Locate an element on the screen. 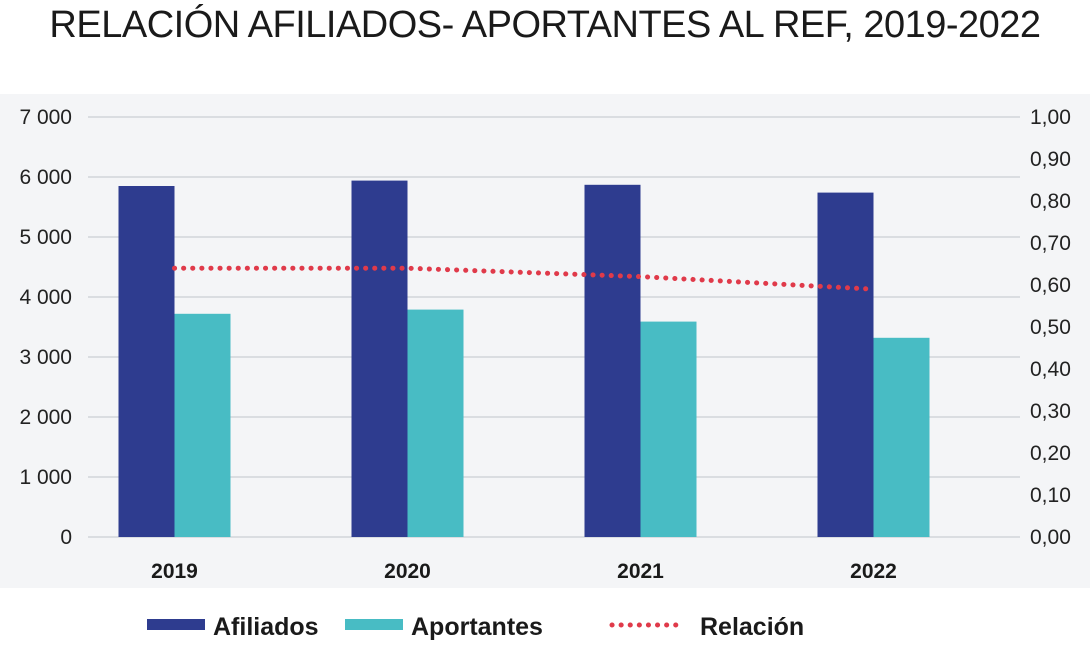  legend-swatch-aportantes is located at coordinates (374, 624).